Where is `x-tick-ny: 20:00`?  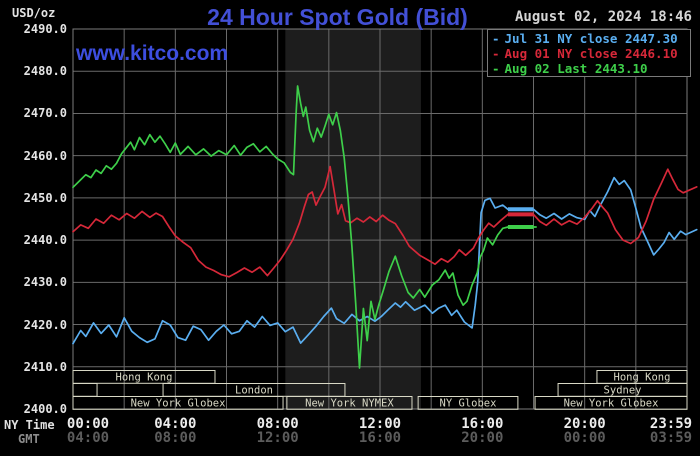
x-tick-ny: 20:00 is located at coordinates (584, 424).